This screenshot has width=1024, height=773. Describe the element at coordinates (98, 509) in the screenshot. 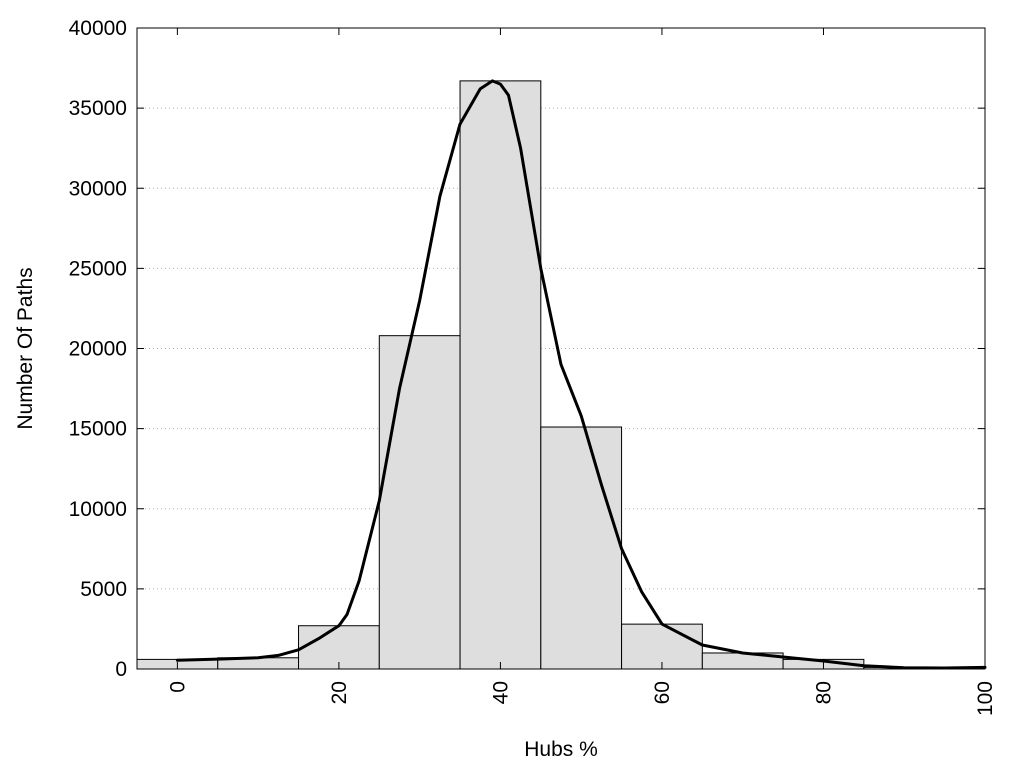

I see `y-tick-label: 10000` at that location.